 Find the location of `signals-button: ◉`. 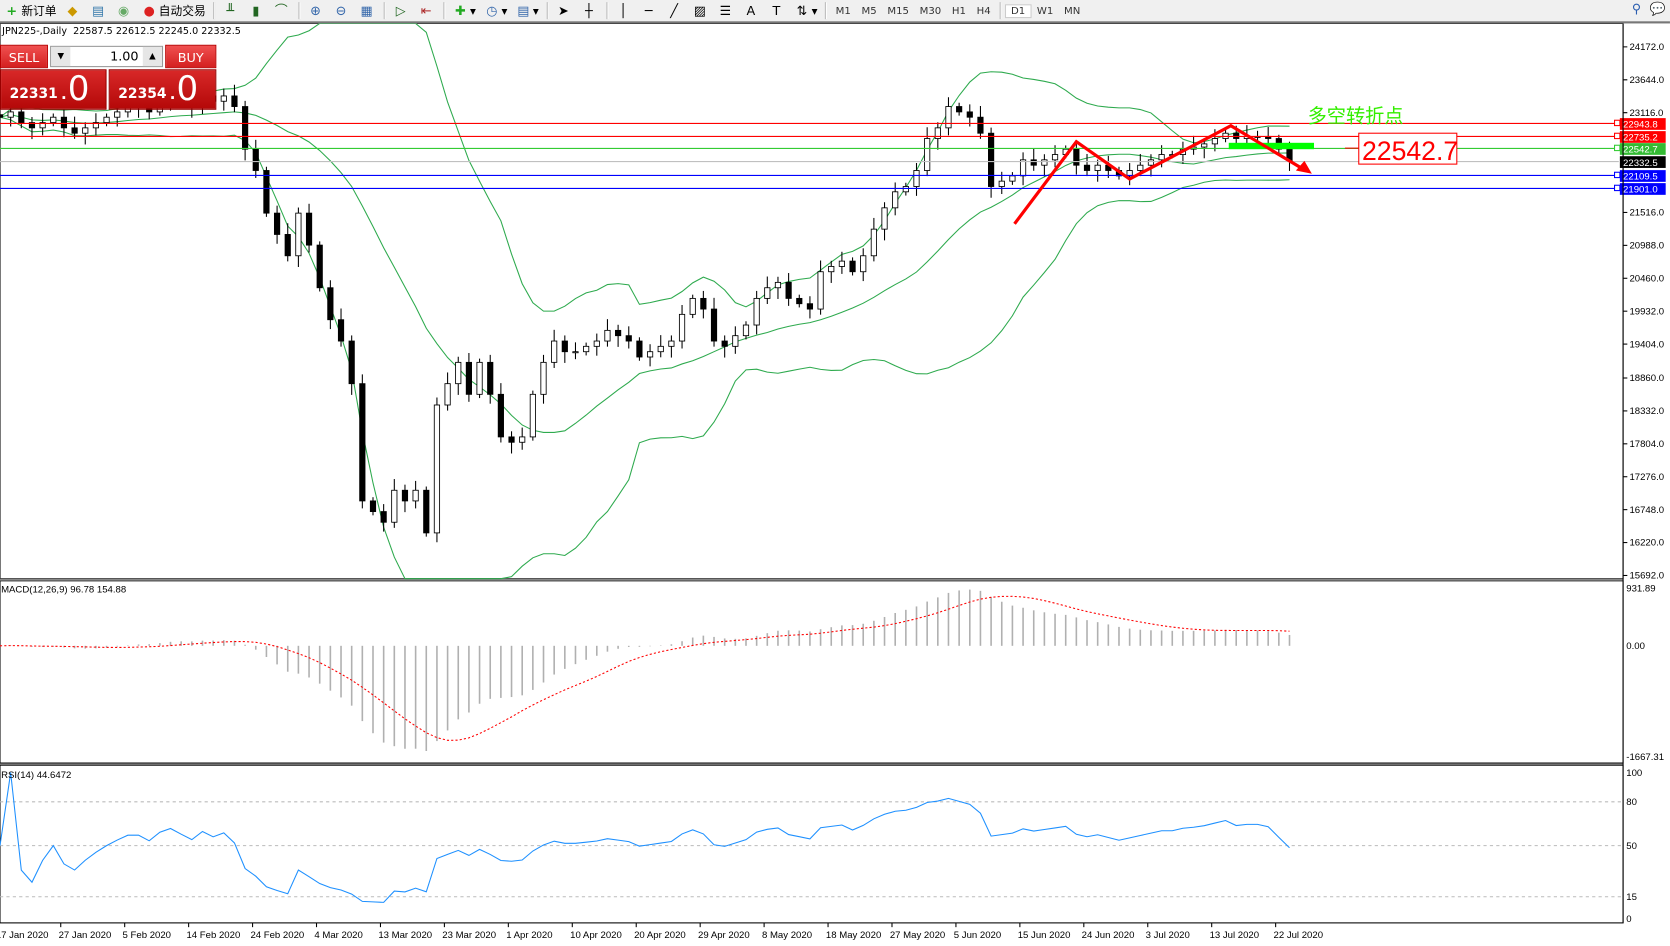

signals-button: ◉ is located at coordinates (125, 10).